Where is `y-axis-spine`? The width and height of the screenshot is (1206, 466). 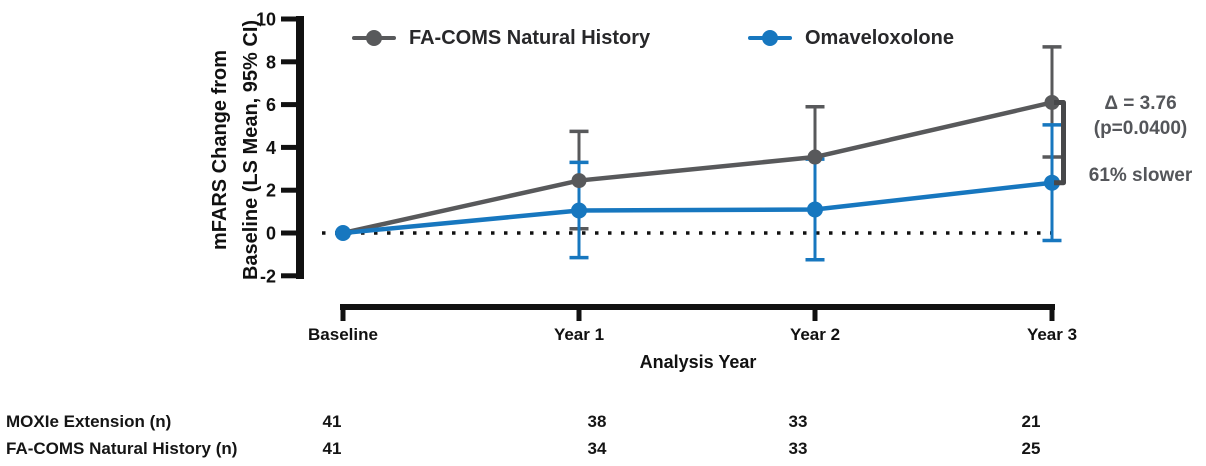 y-axis-spine is located at coordinates (300, 147).